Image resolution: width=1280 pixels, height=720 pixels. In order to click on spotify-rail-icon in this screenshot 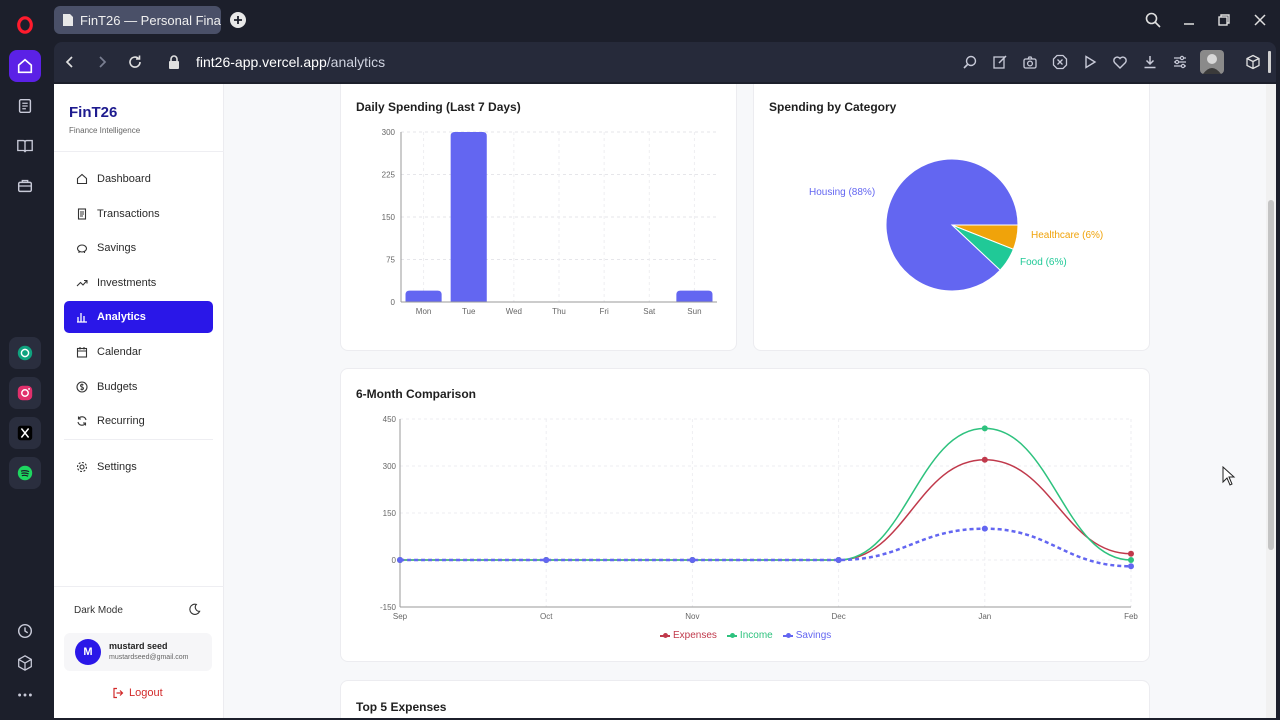, I will do `click(25, 473)`.